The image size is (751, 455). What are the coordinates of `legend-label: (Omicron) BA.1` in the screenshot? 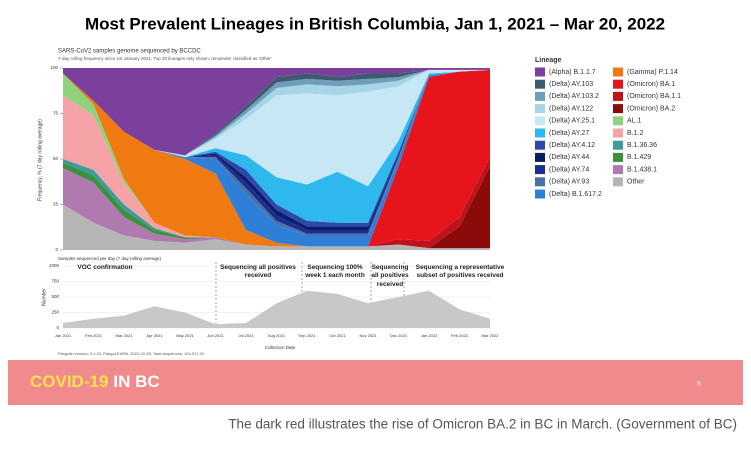 It's located at (651, 84).